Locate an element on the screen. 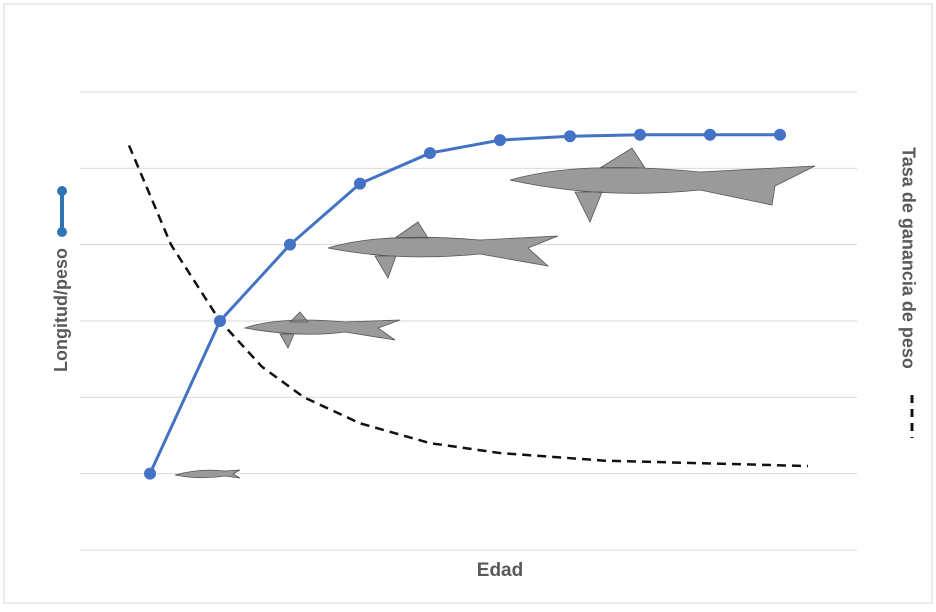 This screenshot has width=936, height=612. y2-axis-label: Tasa de ganancia de peso is located at coordinates (908, 258).